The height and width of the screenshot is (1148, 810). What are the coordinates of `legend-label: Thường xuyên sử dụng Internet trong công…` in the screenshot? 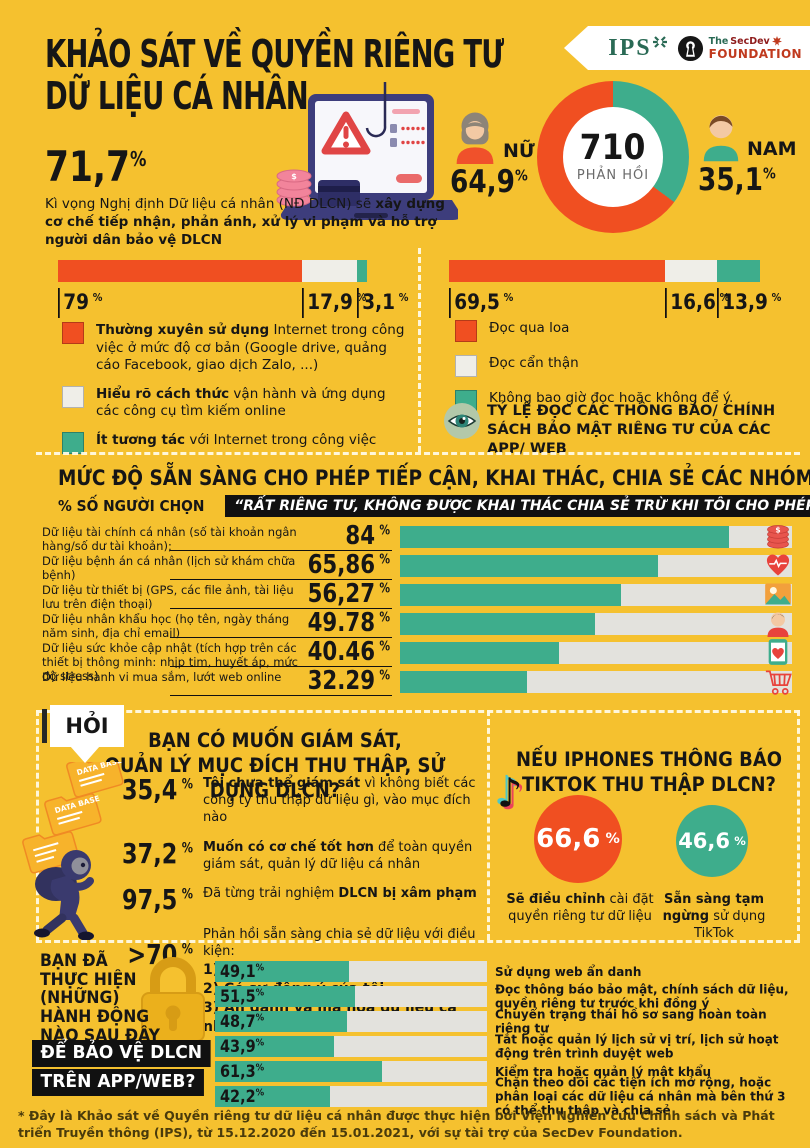 It's located at (250, 348).